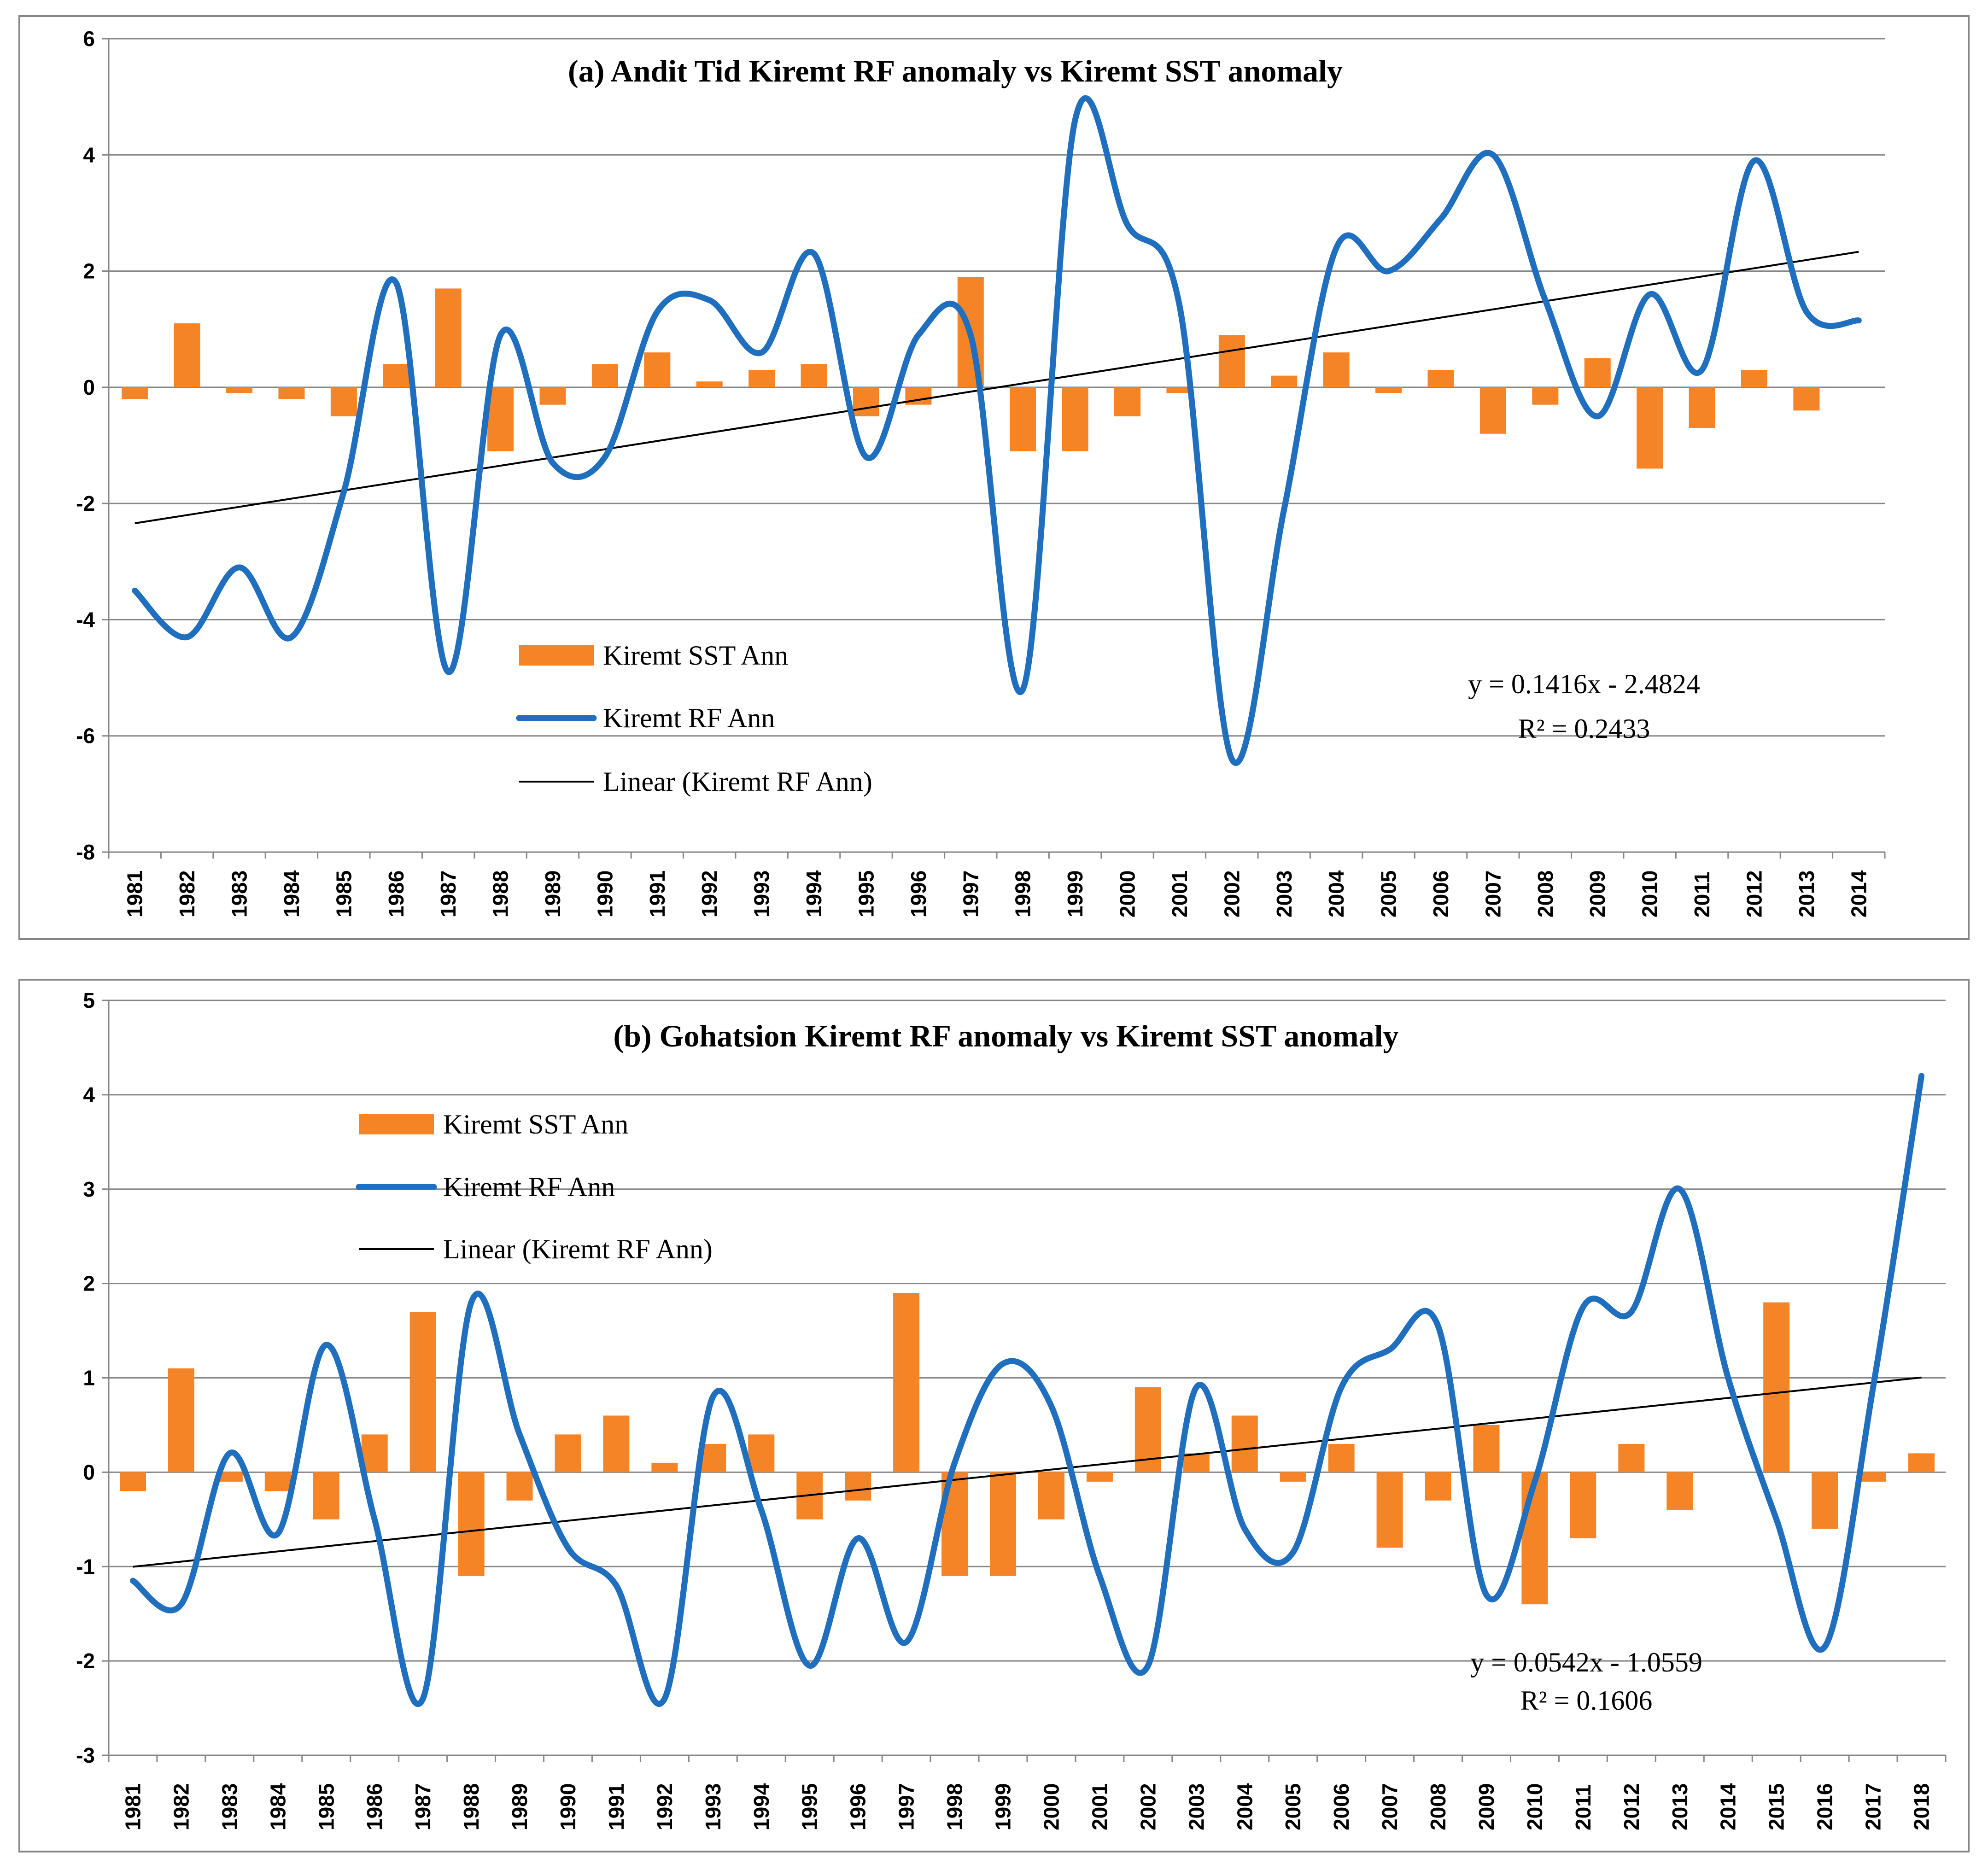 The height and width of the screenshot is (1864, 1988). What do you see at coordinates (396, 1124) in the screenshot?
I see `legend-swatch-sst` at bounding box center [396, 1124].